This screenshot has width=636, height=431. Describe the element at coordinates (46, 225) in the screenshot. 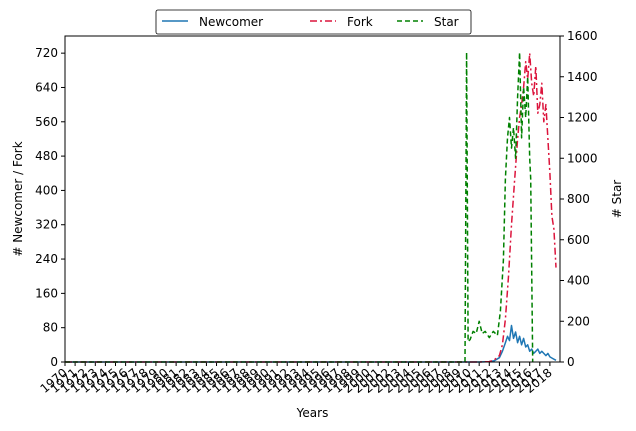

I see `y-left-tick-label: 320` at that location.